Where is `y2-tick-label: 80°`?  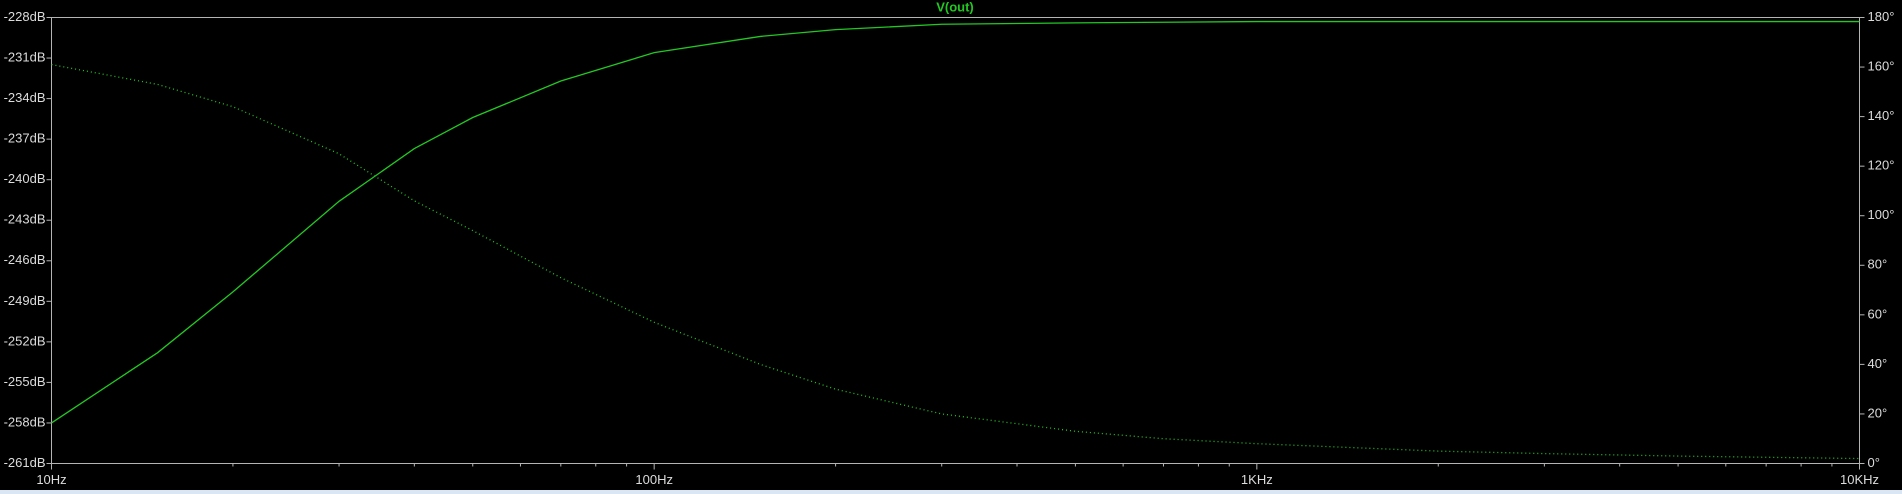 y2-tick-label: 80° is located at coordinates (1878, 264).